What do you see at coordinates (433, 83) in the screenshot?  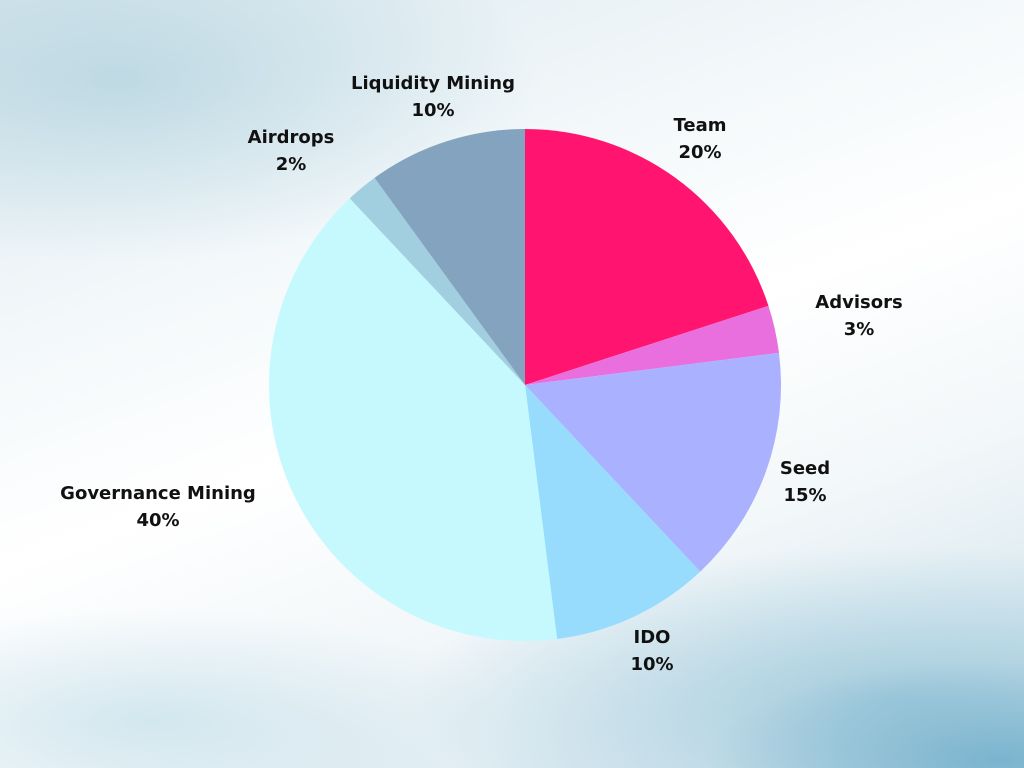 I see `slice-label-liquidity-mining: Liquidity Mining` at bounding box center [433, 83].